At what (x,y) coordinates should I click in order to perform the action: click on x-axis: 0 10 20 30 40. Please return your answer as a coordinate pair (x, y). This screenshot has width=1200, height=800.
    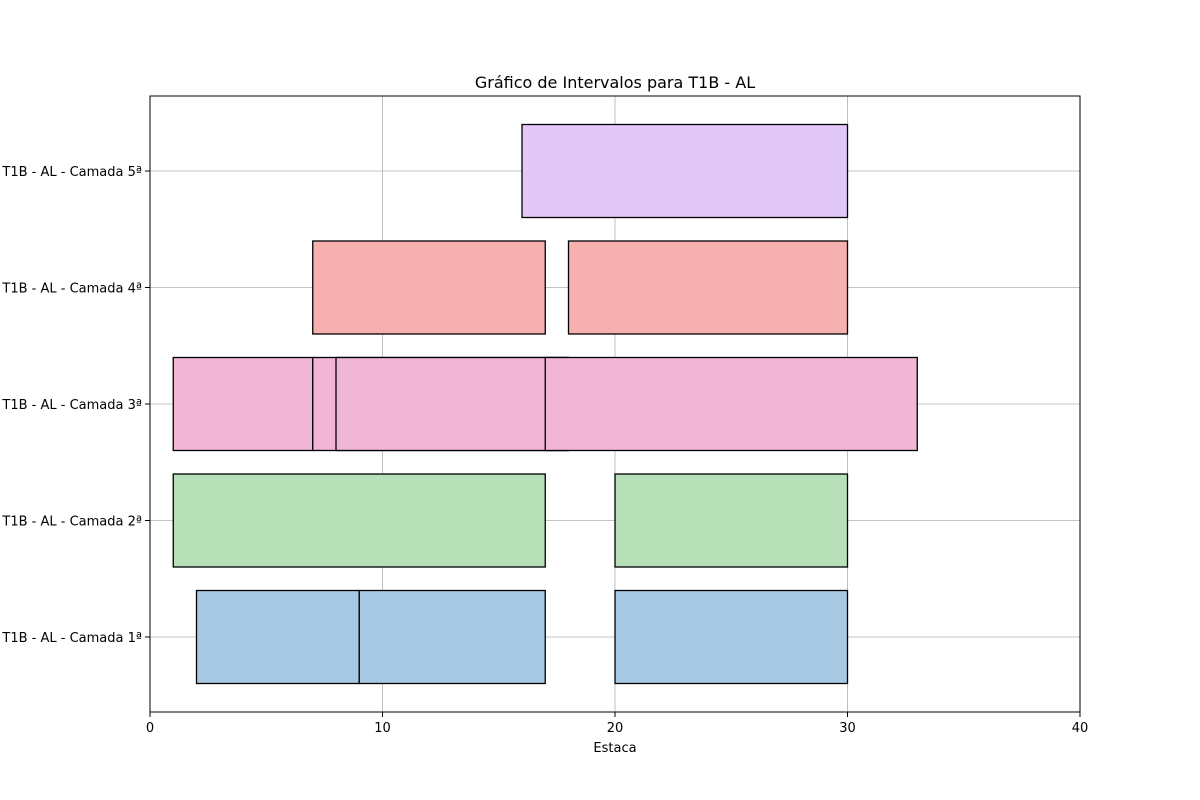
    Looking at the image, I should click on (617, 724).